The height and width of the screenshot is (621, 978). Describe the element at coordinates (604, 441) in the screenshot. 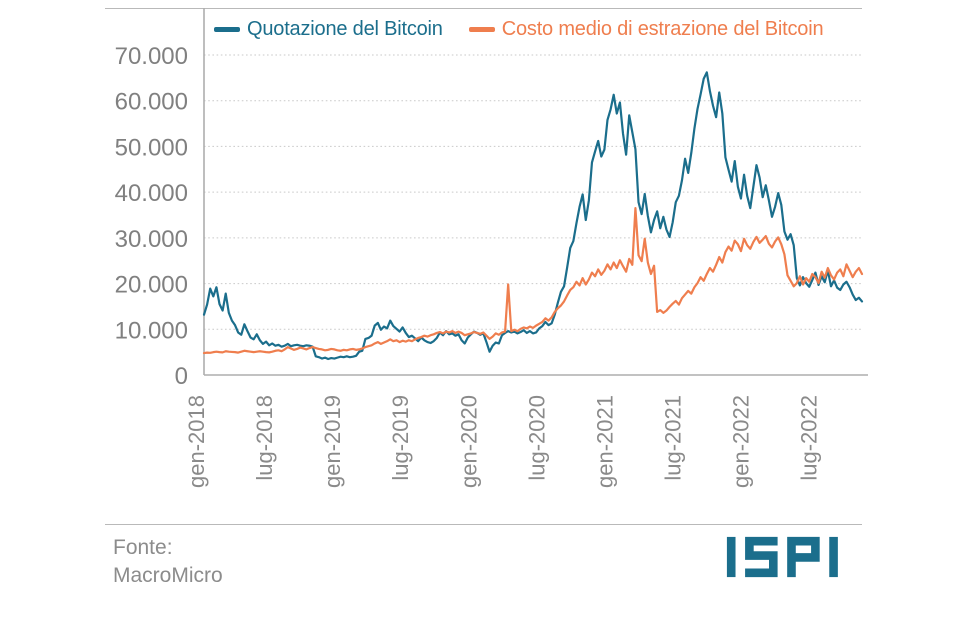

I see `x-axis-tick-label: gen-2021` at that location.